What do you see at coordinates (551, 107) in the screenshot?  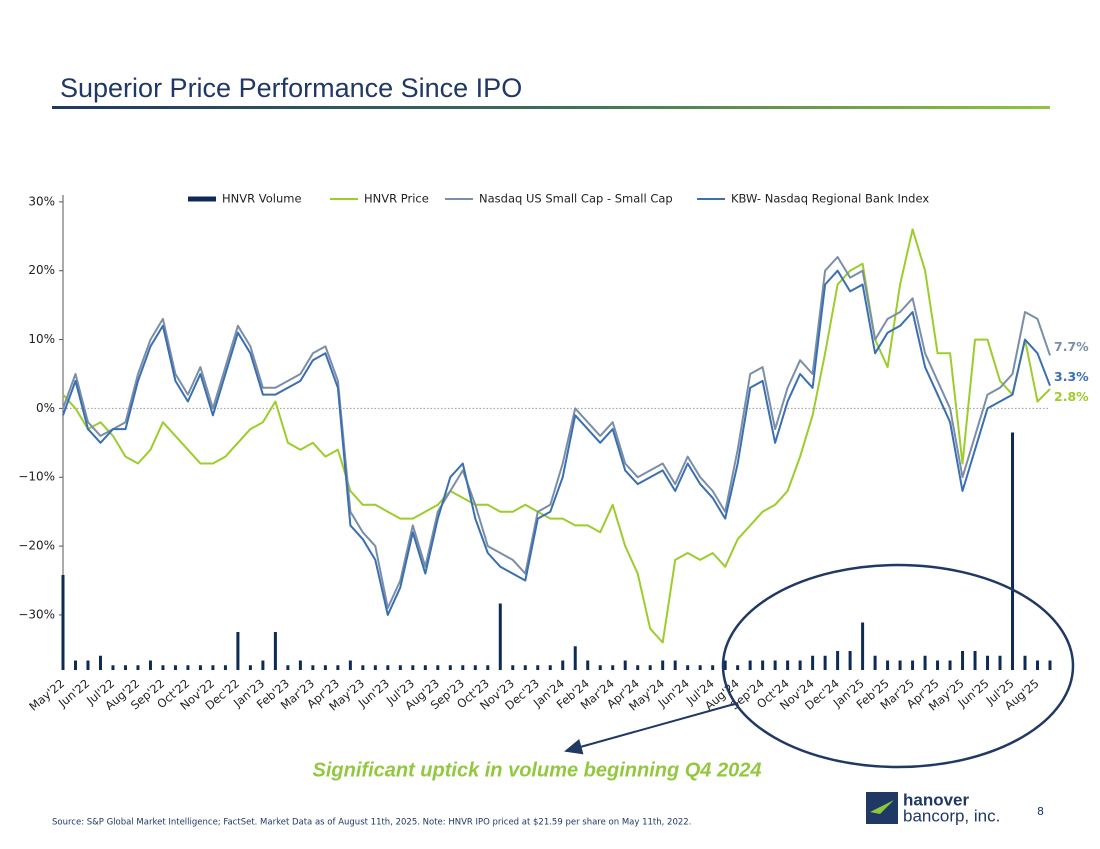 I see `title-rule` at bounding box center [551, 107].